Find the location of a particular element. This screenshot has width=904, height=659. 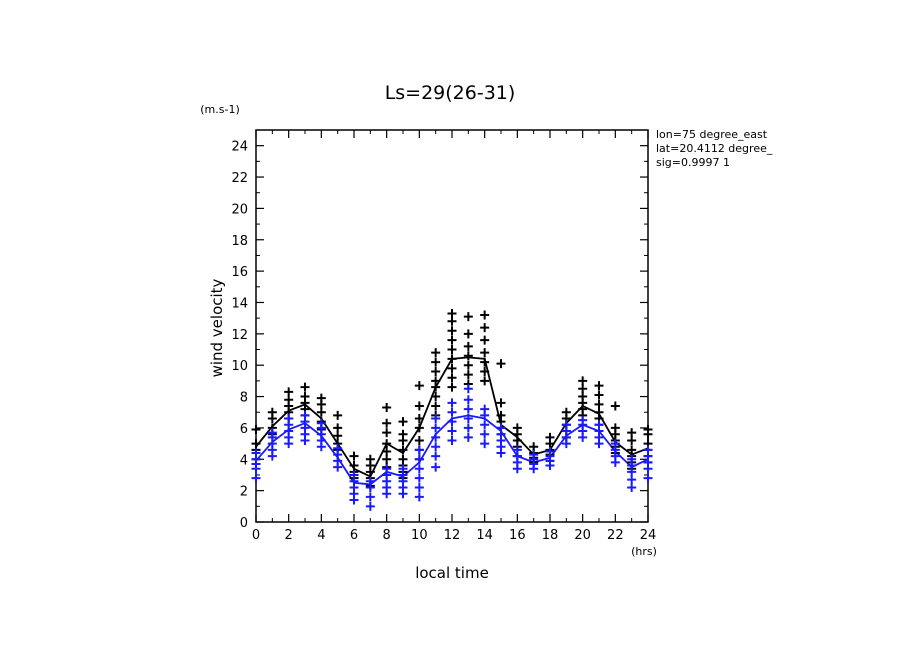

annotation-lon: lon=75 degree_east is located at coordinates (712, 134).